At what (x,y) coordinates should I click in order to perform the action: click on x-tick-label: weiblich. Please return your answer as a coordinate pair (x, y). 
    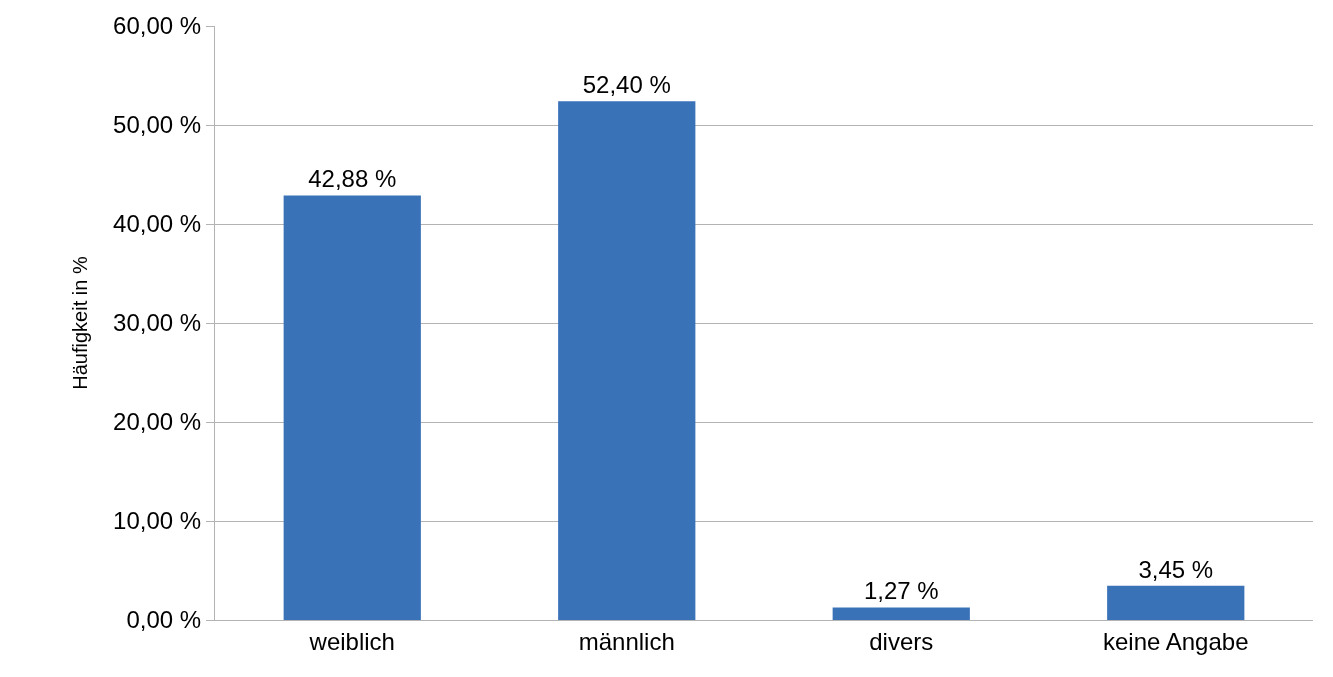
    Looking at the image, I should click on (351, 641).